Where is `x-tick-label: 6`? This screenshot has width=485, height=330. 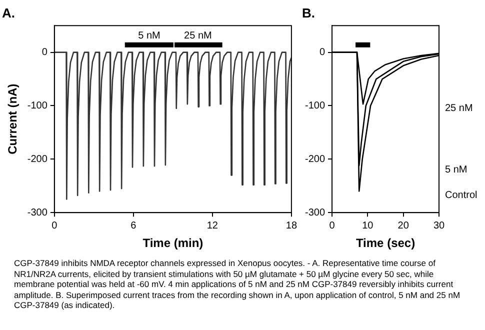
x-tick-label: 6 is located at coordinates (133, 226).